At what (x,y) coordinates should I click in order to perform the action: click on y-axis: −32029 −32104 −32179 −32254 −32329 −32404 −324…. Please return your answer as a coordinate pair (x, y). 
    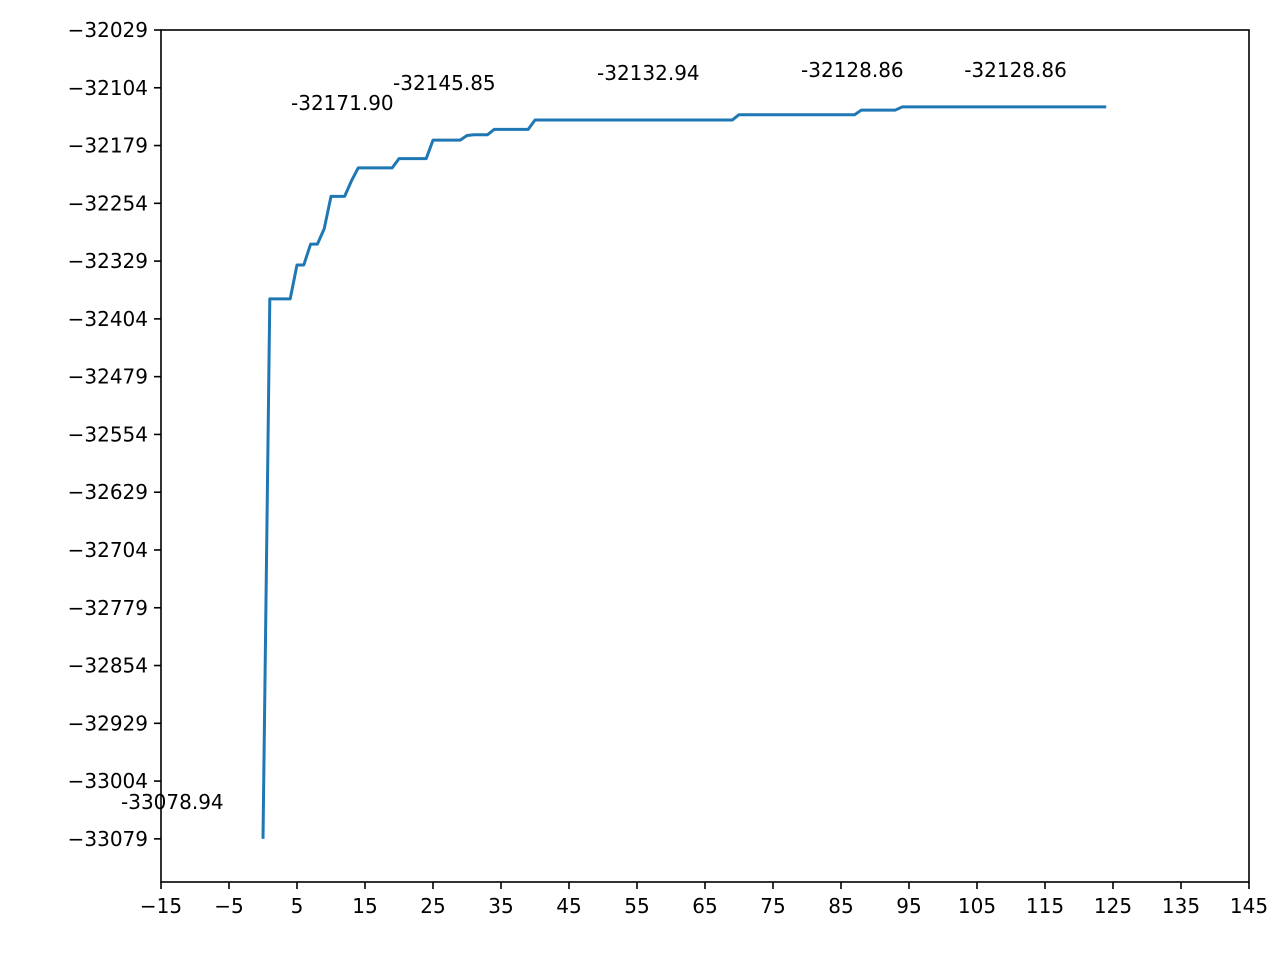
    Looking at the image, I should click on (114, 434).